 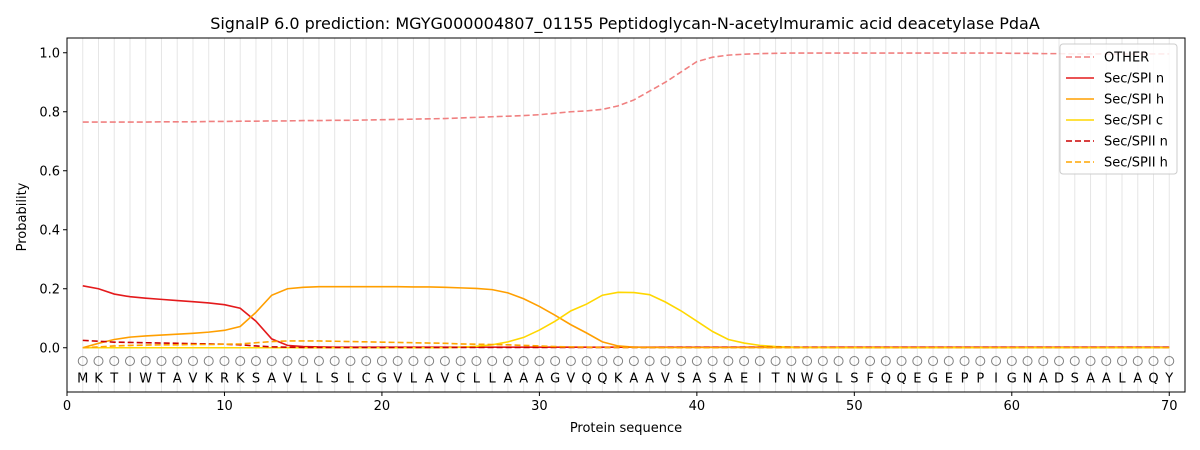 What do you see at coordinates (539, 406) in the screenshot?
I see `x-tick-label: 30` at bounding box center [539, 406].